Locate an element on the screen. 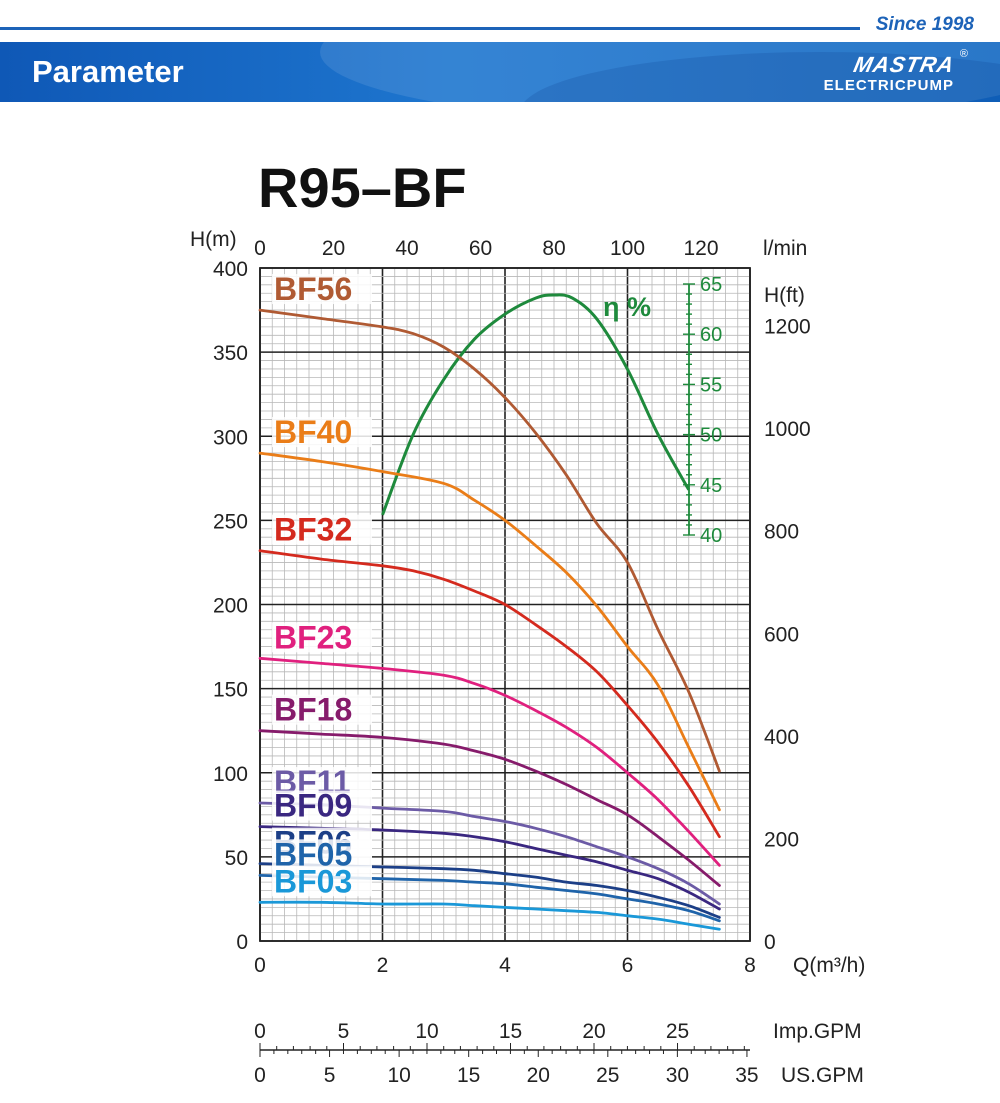 Image resolution: width=1000 pixels, height=1103 pixels. x-bottom-axis-label: Q(m³/h) is located at coordinates (829, 965).